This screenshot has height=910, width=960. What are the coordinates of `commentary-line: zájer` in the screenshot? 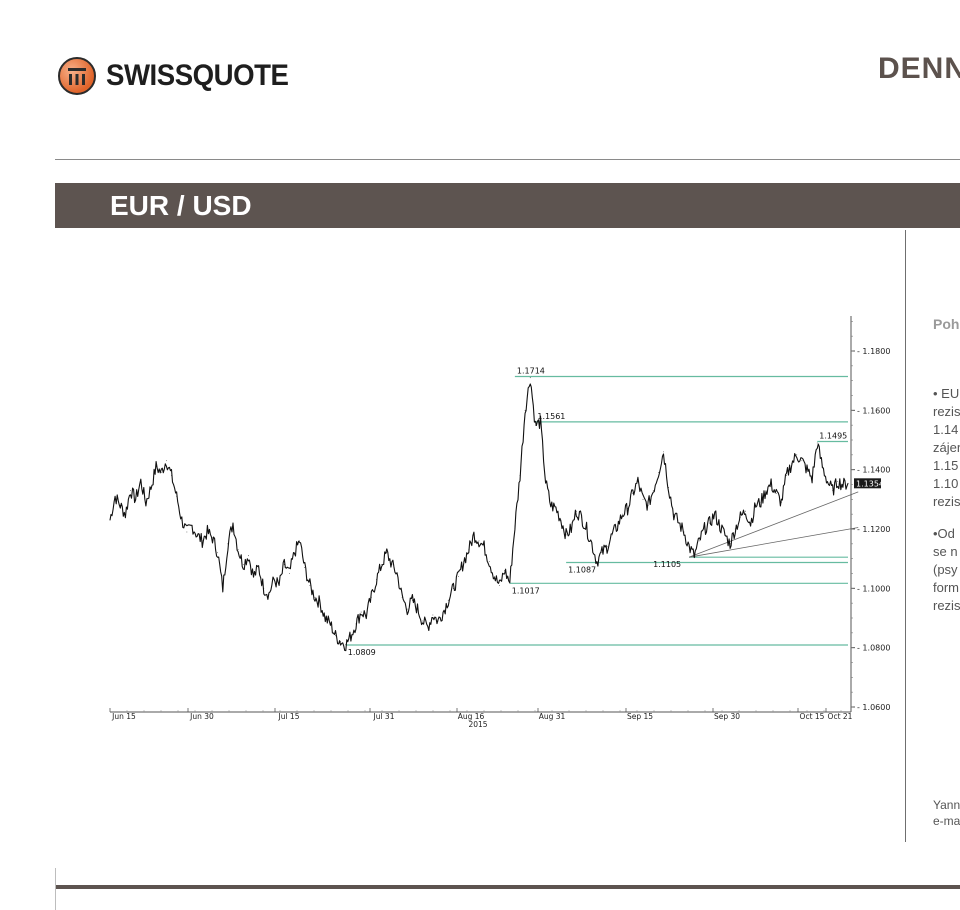 It's located at (946, 447).